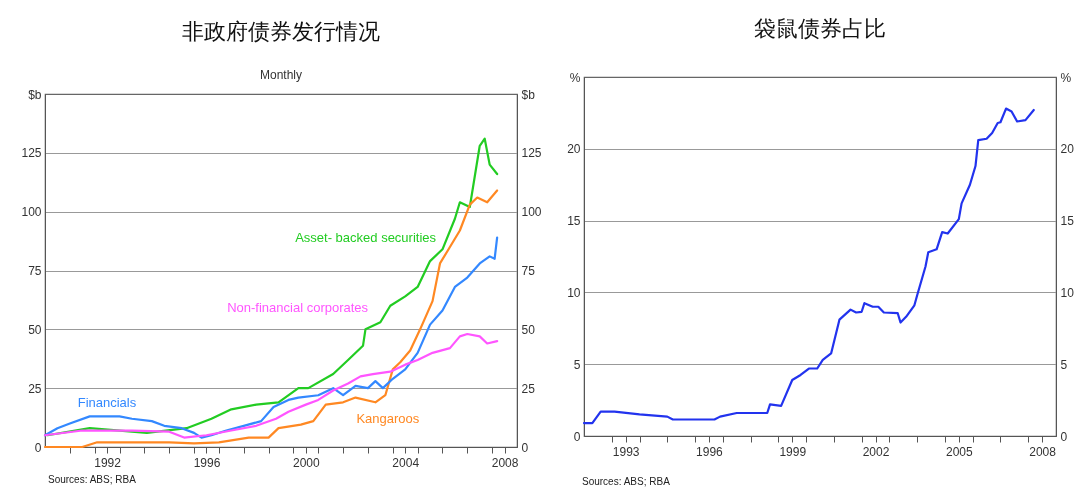 The width and height of the screenshot is (1084, 488). I want to click on y-tick-label: 75, so click(35, 271).